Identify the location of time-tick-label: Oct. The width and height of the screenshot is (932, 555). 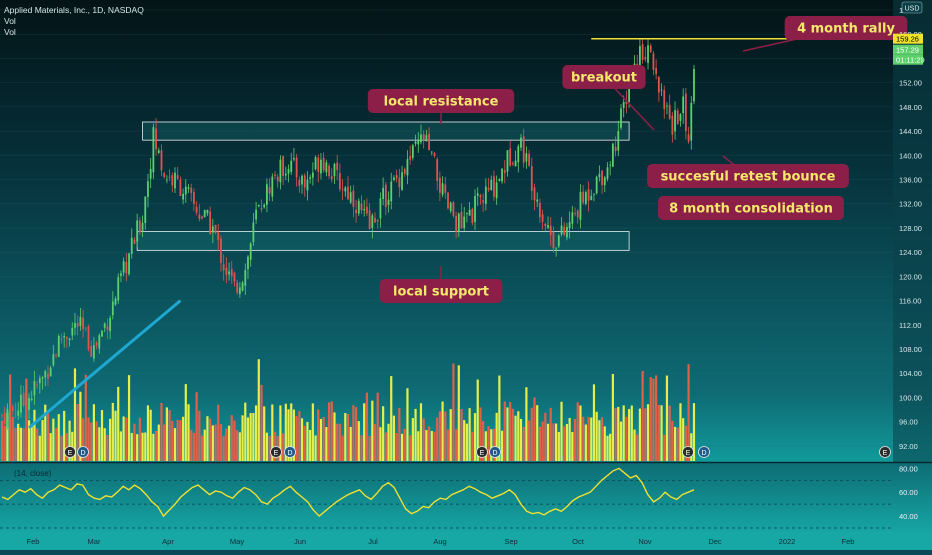
(578, 541).